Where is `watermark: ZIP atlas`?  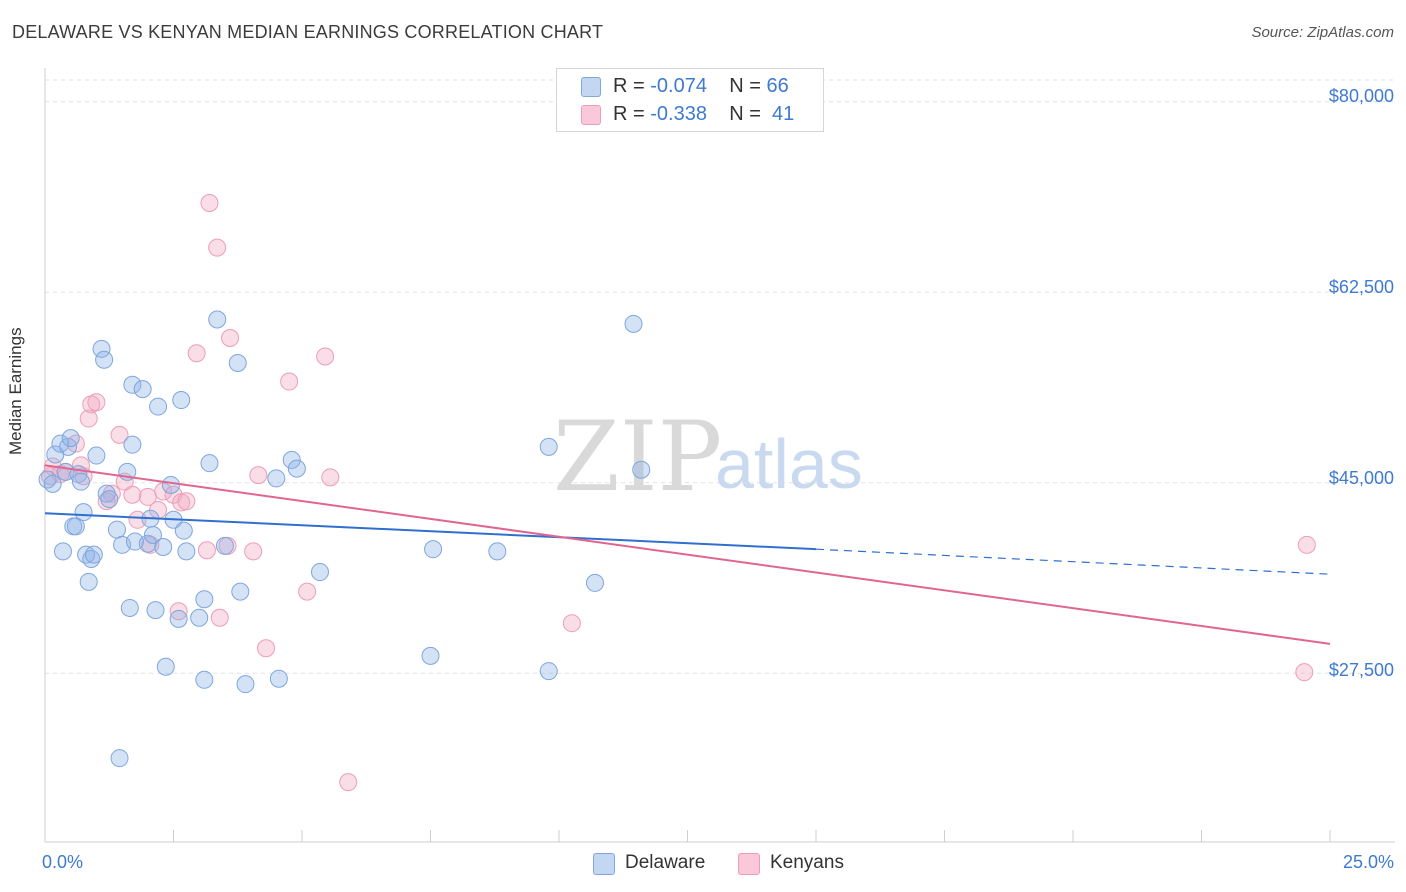 watermark: ZIP atlas is located at coordinates (708, 457).